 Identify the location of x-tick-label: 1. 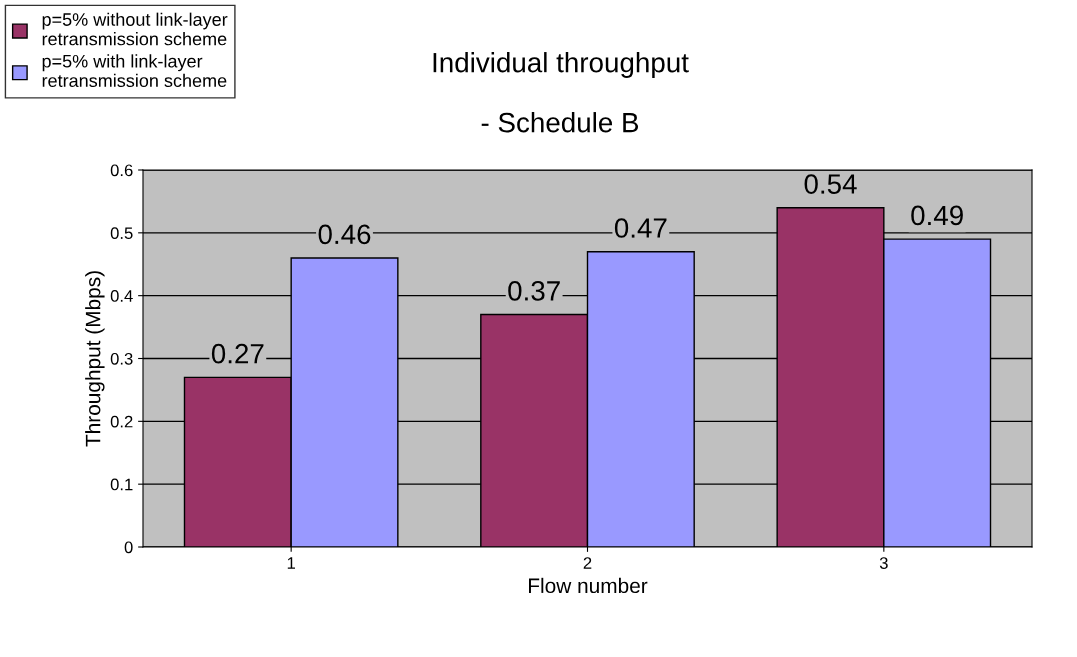
(291, 563).